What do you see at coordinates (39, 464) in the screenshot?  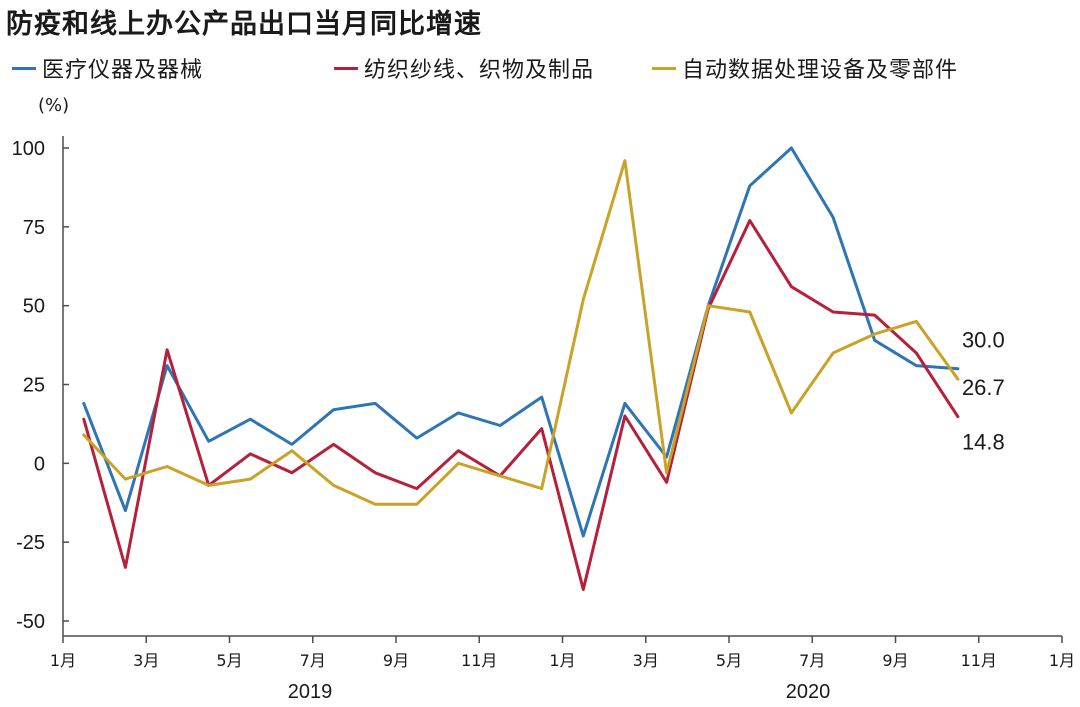 I see `y-tick-label: 0` at bounding box center [39, 464].